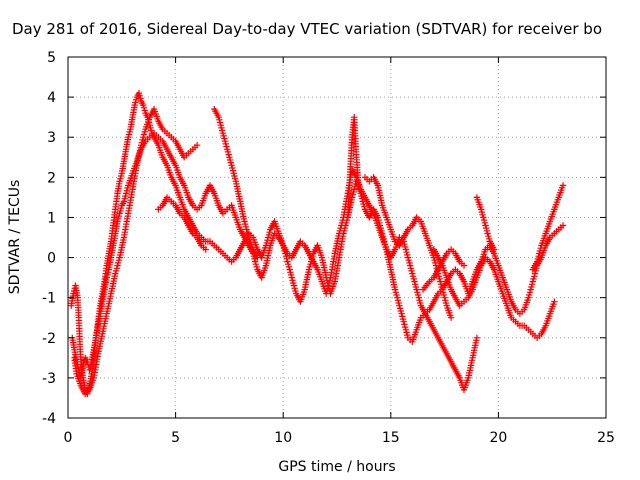  I want to click on x-tick-labels: 0 5 10 15 20 25, so click(339, 438).